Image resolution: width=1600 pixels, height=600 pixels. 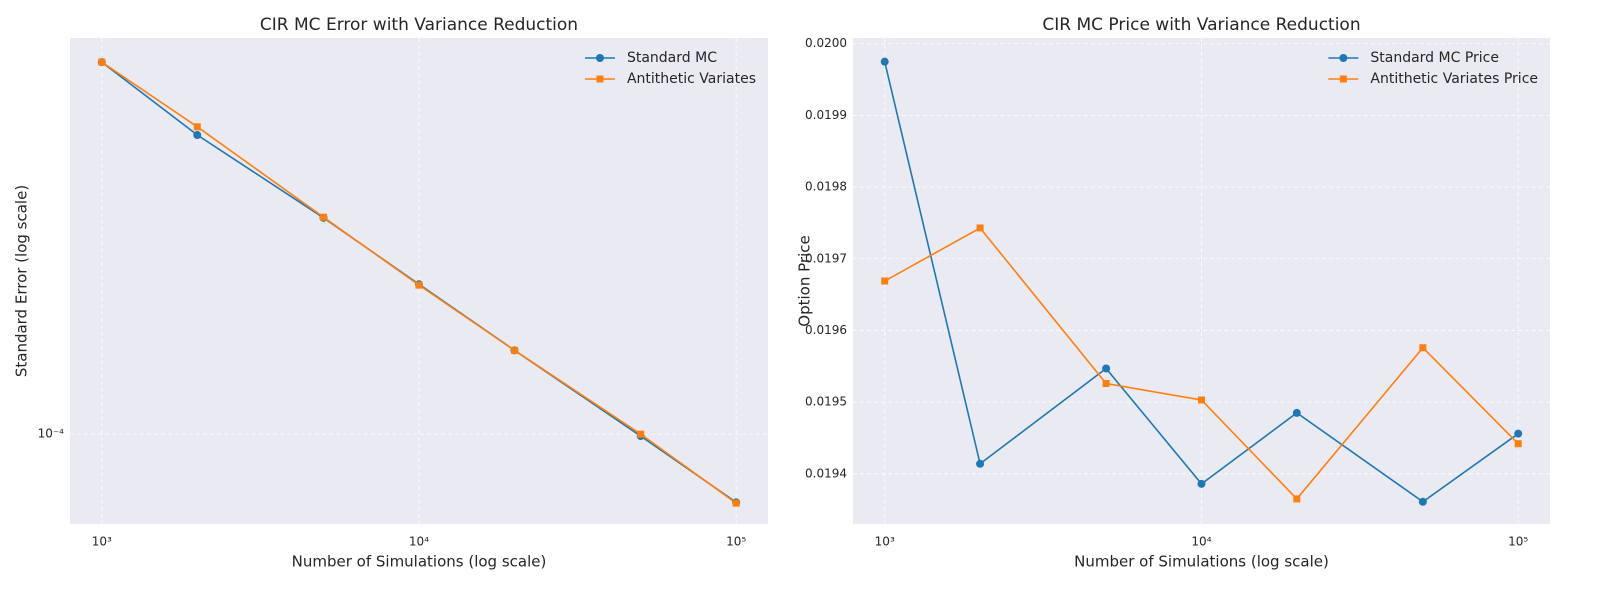 What do you see at coordinates (22, 281) in the screenshot?
I see `y-axis-label: Standard Error (log scale)` at bounding box center [22, 281].